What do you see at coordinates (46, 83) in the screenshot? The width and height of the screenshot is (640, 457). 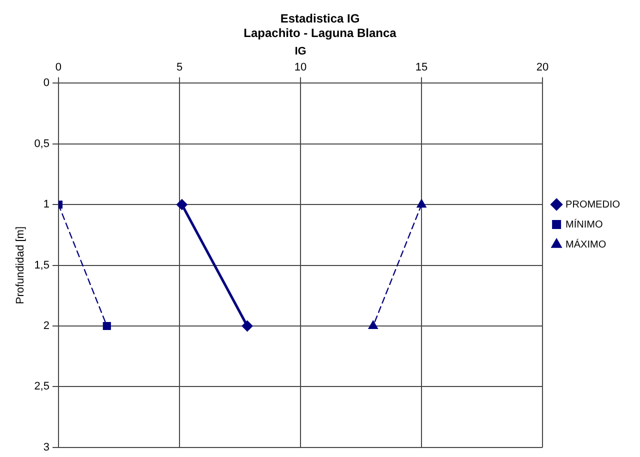 I see `y-tick-label: 0` at bounding box center [46, 83].